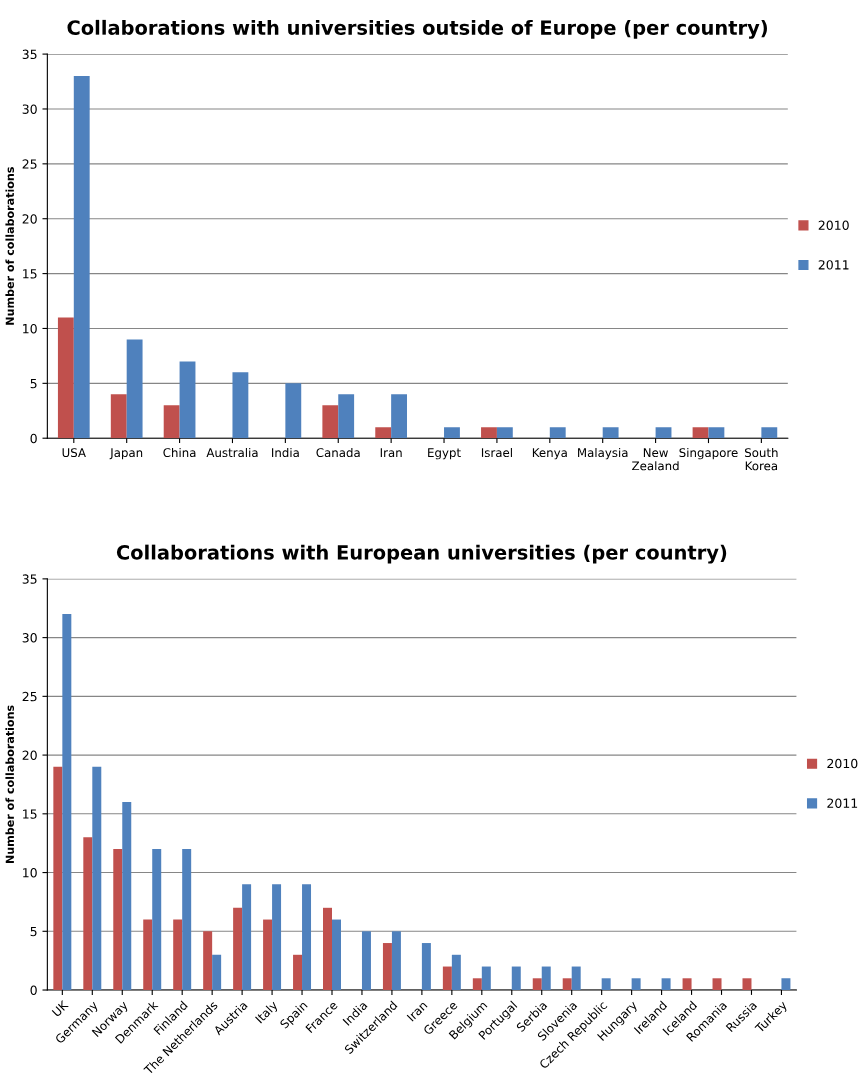  Describe the element at coordinates (761, 459) in the screenshot. I see `x-tick-label: South Korea` at that location.